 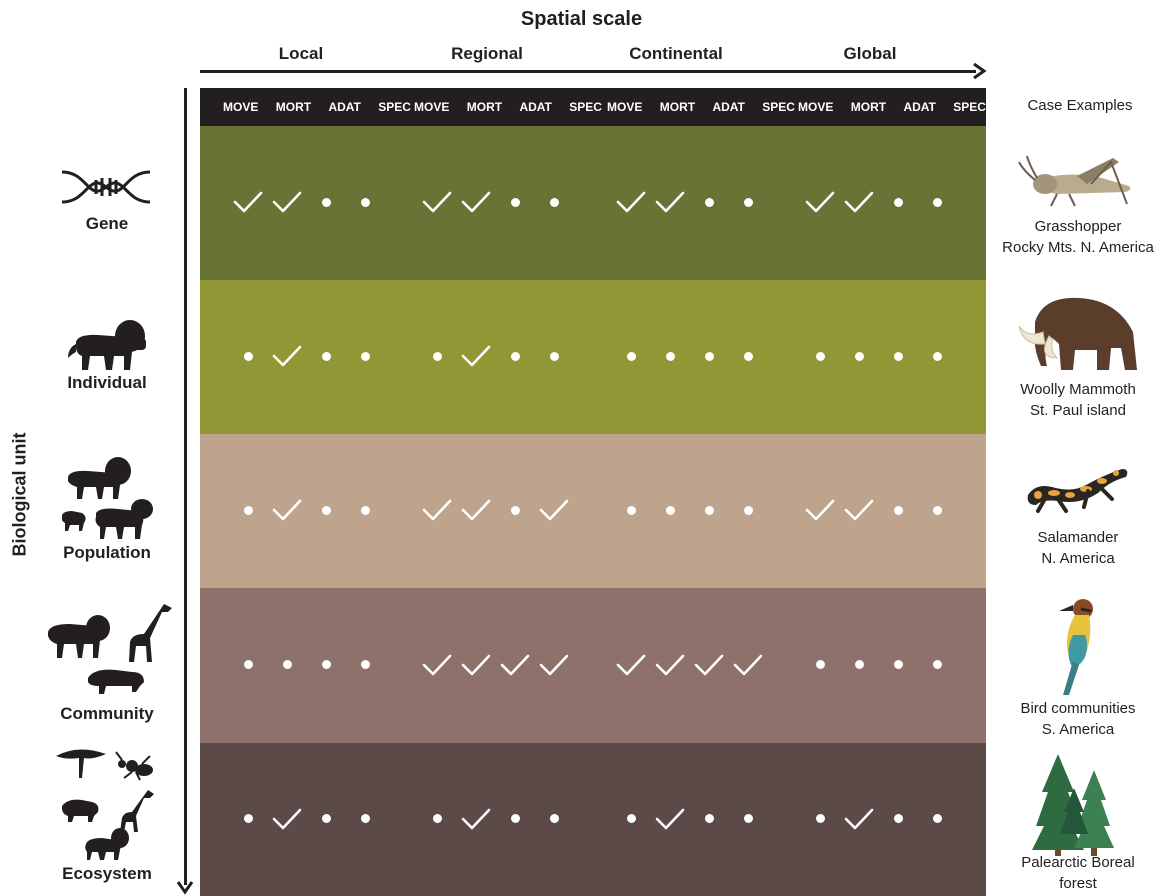 I want to click on row-band-ecosystem, so click(x=593, y=819).